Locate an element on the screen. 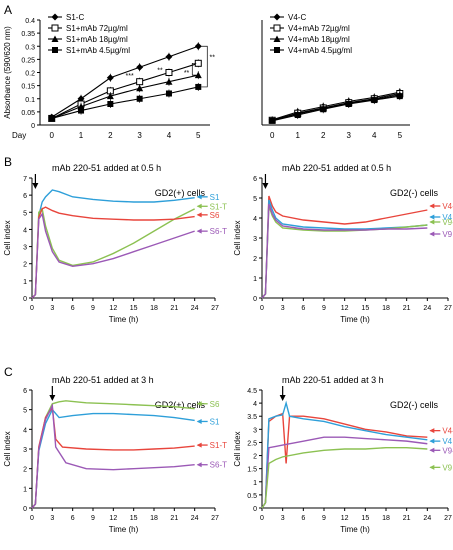  chart5-xtick-label: 27 is located at coordinates (448, 518).